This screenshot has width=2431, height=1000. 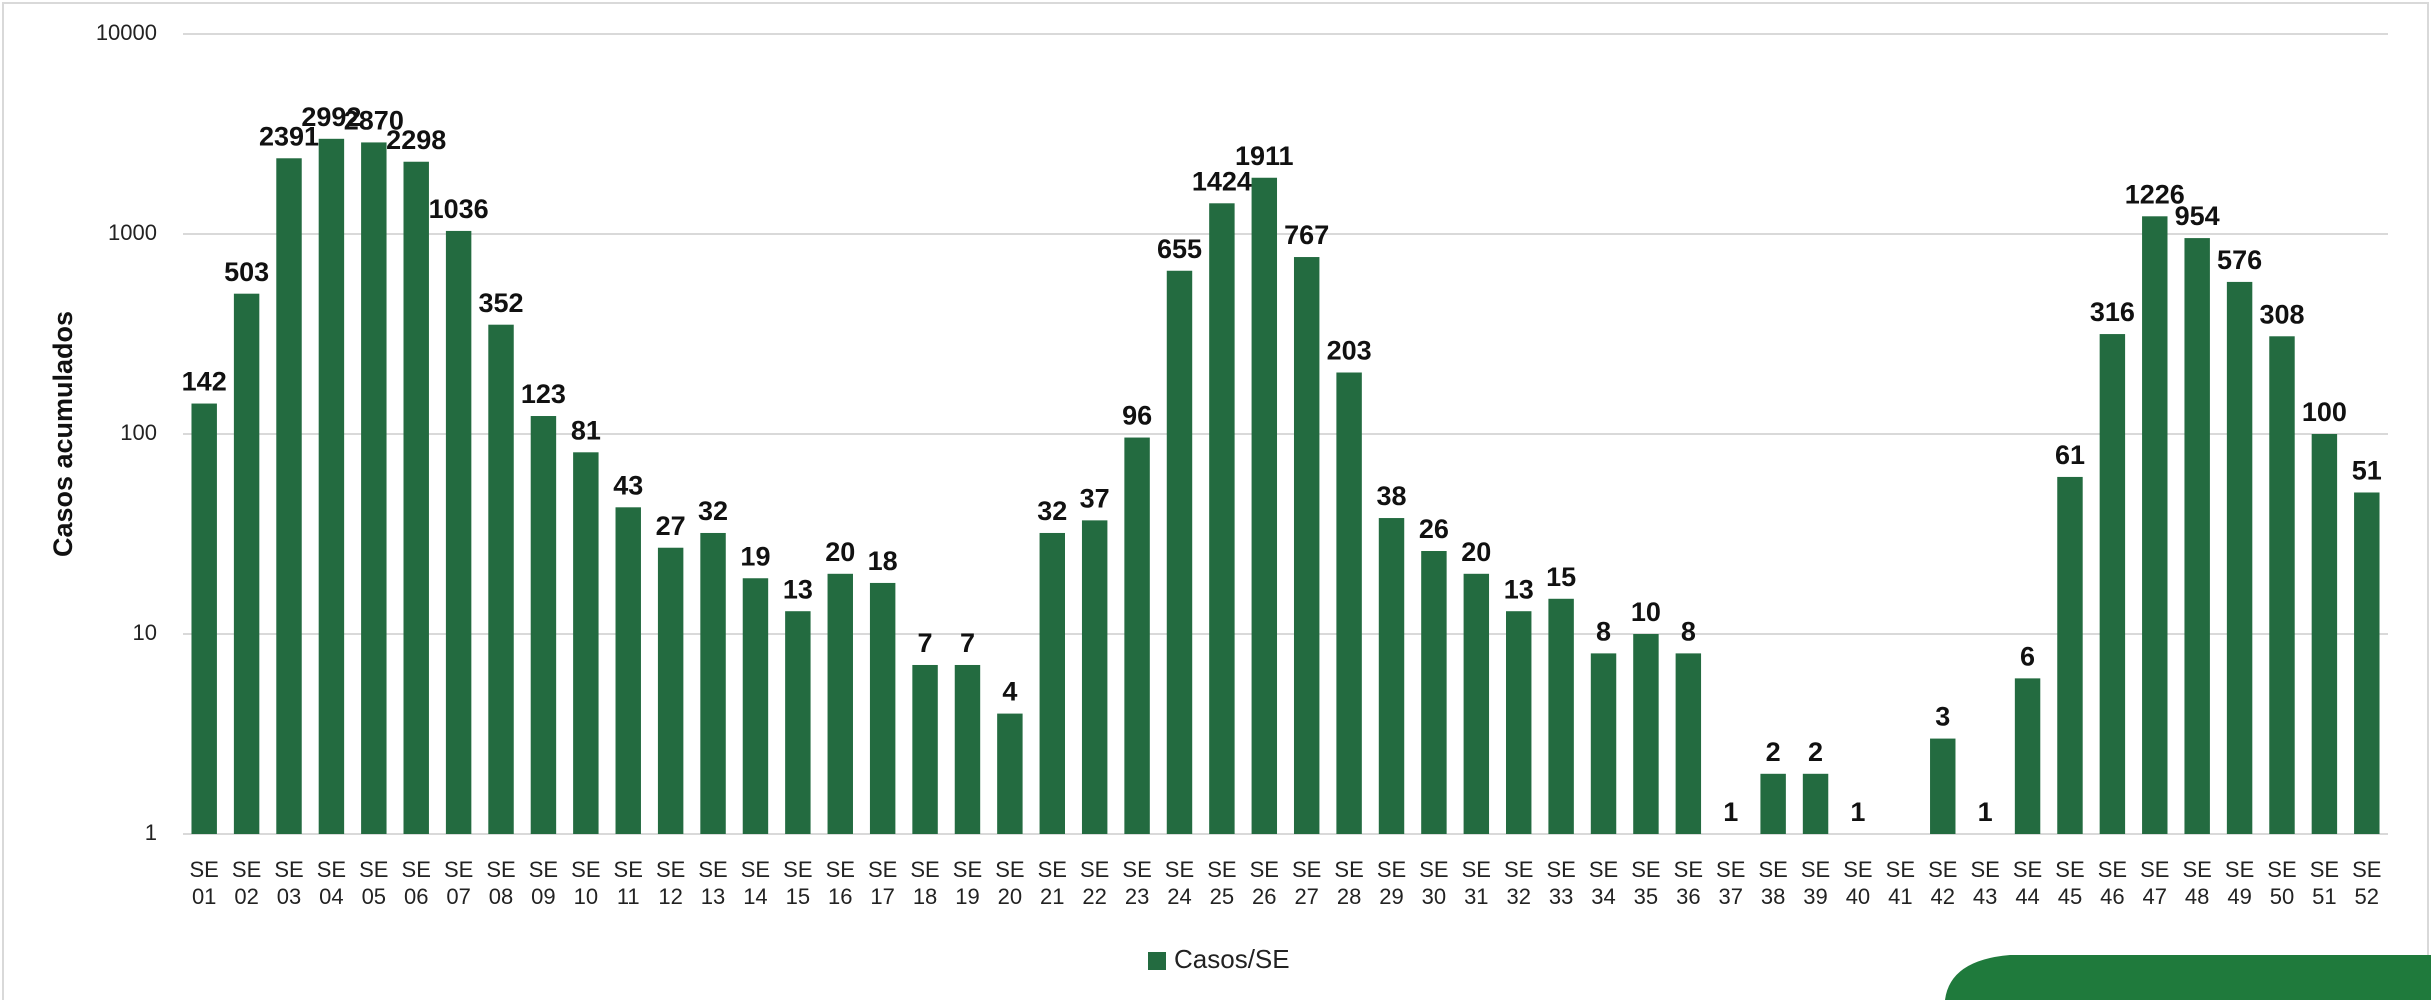 What do you see at coordinates (2367, 471) in the screenshot?
I see `data-label: 51` at bounding box center [2367, 471].